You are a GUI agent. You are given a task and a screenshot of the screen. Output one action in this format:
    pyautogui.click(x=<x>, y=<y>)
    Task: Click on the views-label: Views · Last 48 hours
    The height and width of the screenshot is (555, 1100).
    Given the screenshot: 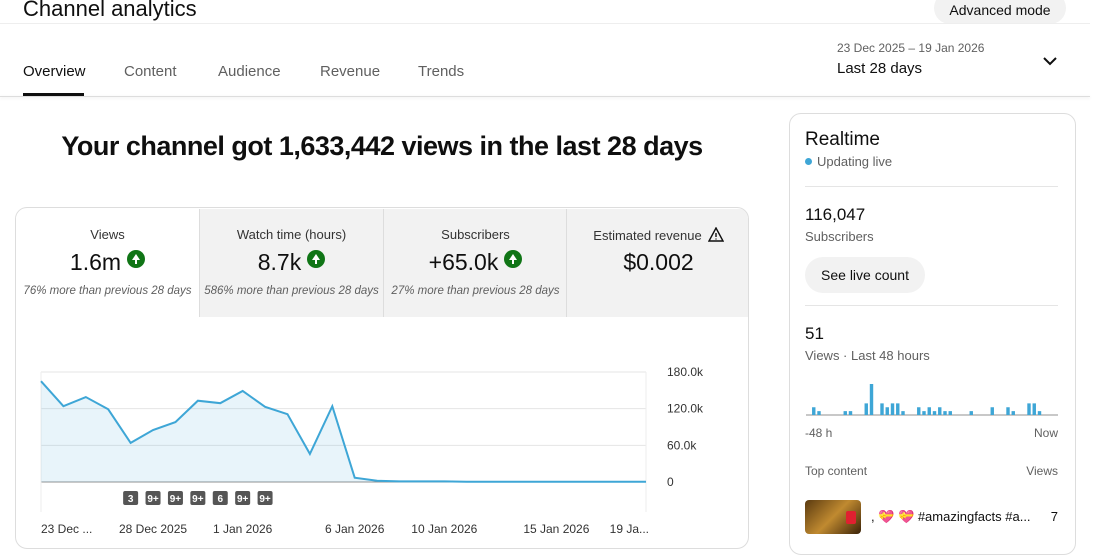 What is the action you would take?
    pyautogui.click(x=867, y=355)
    